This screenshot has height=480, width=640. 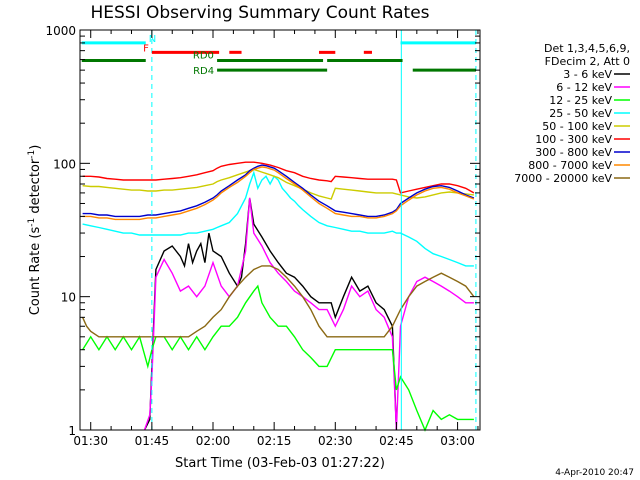 I want to click on y-tick-label: 100, so click(x=64, y=164).